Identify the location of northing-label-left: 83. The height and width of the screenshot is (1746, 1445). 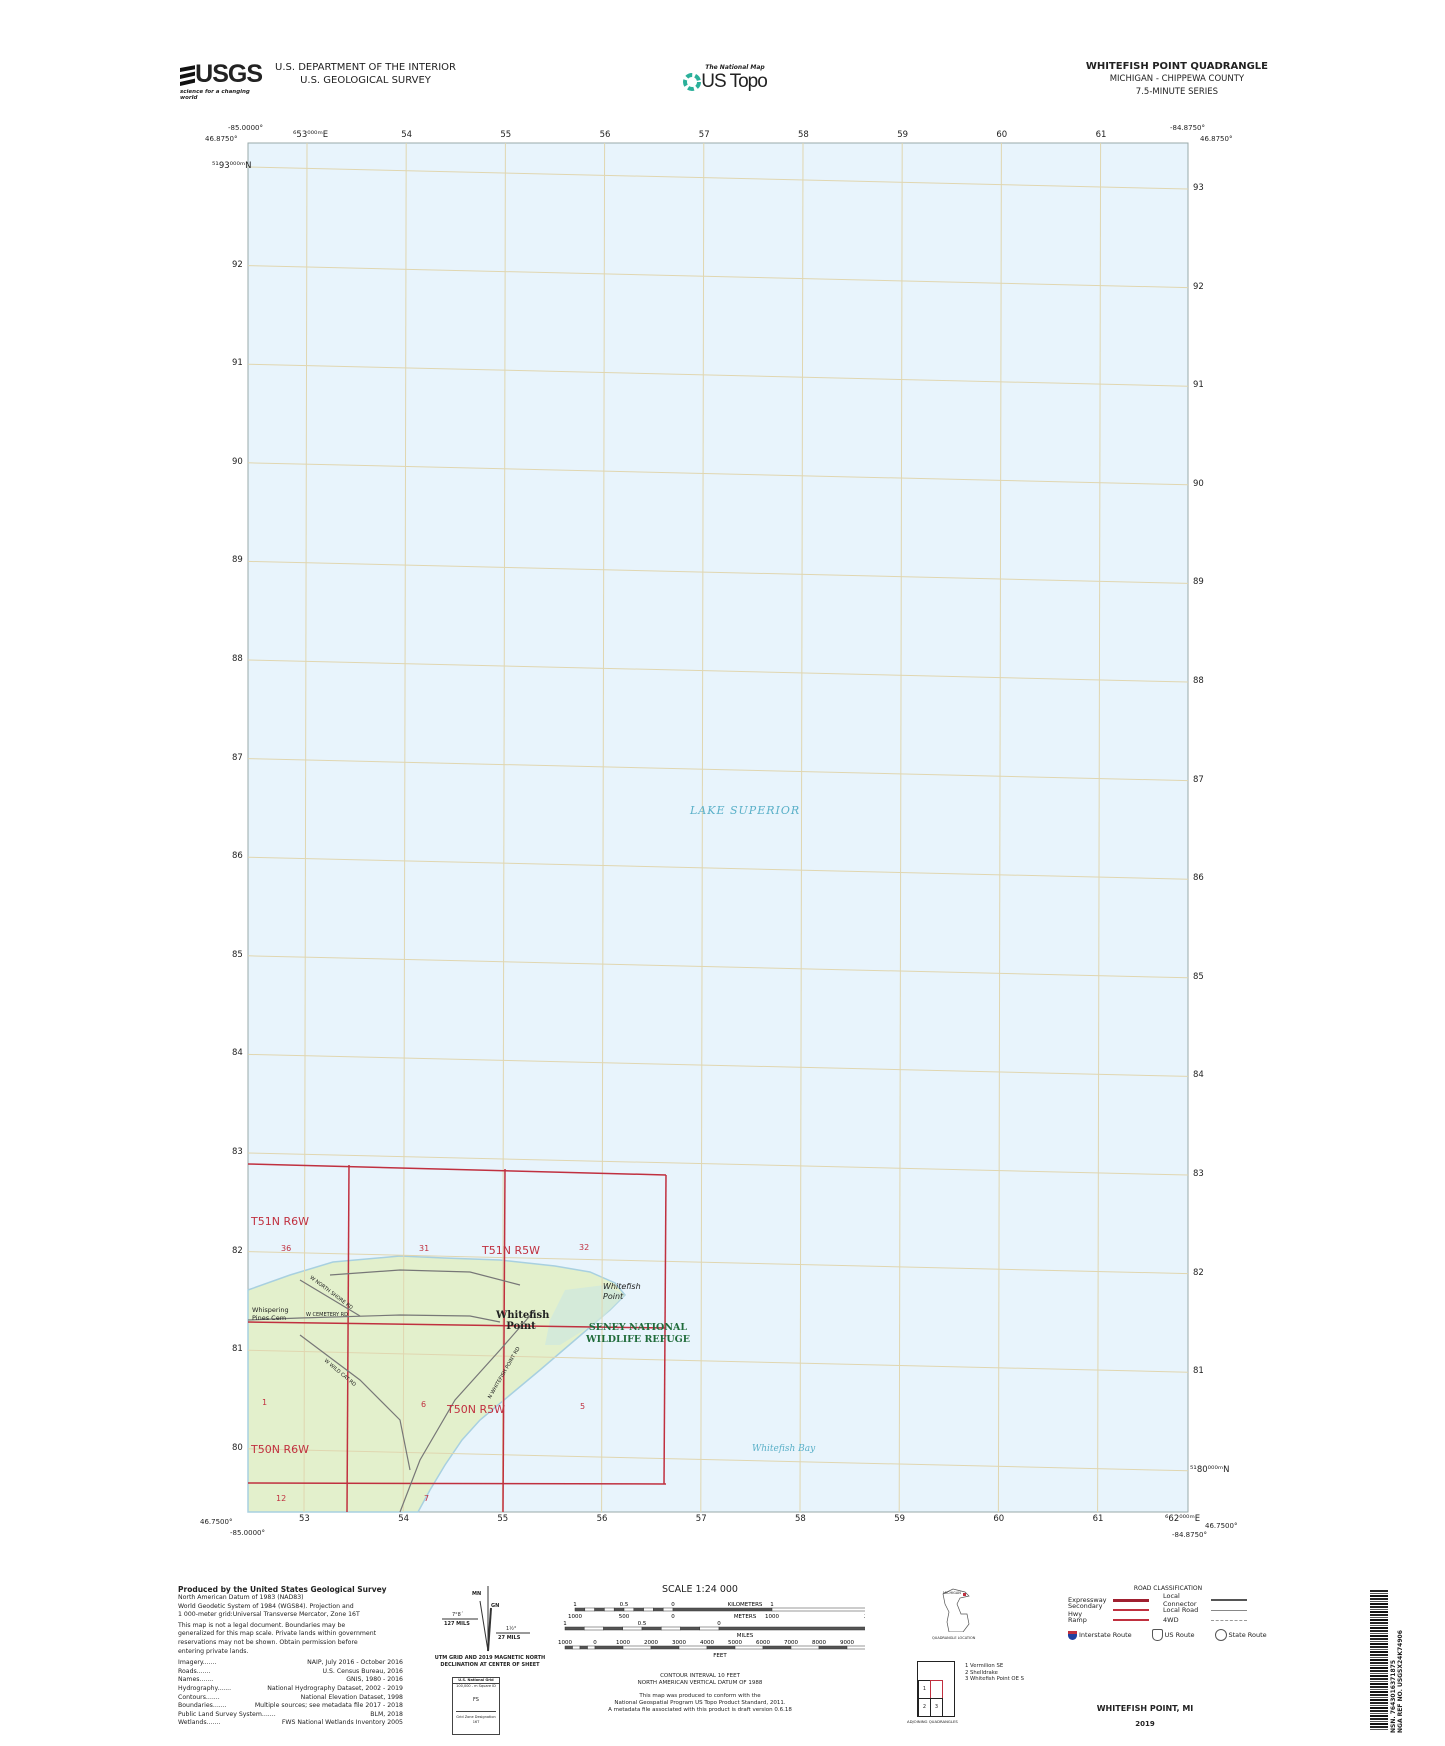
(237, 1152).